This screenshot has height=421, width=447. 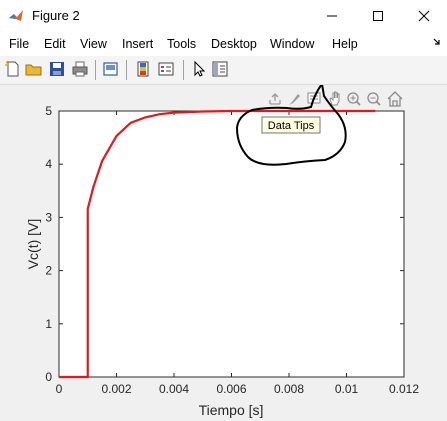 I want to click on y-tick-label: 0, so click(x=48, y=377).